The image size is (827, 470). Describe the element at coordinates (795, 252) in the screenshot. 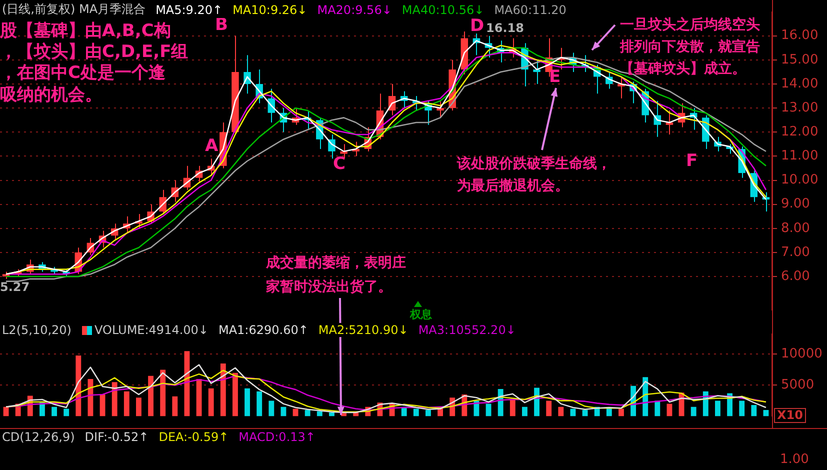

I see `y-tick-label: 7.00` at that location.